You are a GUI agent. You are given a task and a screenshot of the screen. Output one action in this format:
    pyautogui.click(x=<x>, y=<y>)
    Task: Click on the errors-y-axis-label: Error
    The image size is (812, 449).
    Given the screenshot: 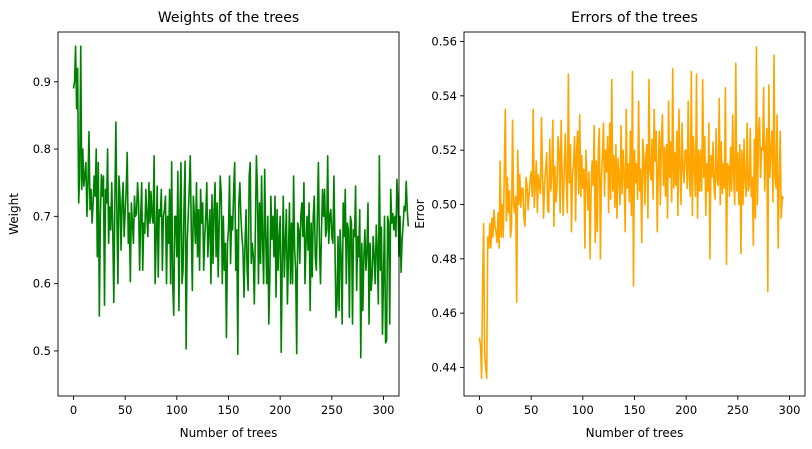 What is the action you would take?
    pyautogui.click(x=420, y=213)
    